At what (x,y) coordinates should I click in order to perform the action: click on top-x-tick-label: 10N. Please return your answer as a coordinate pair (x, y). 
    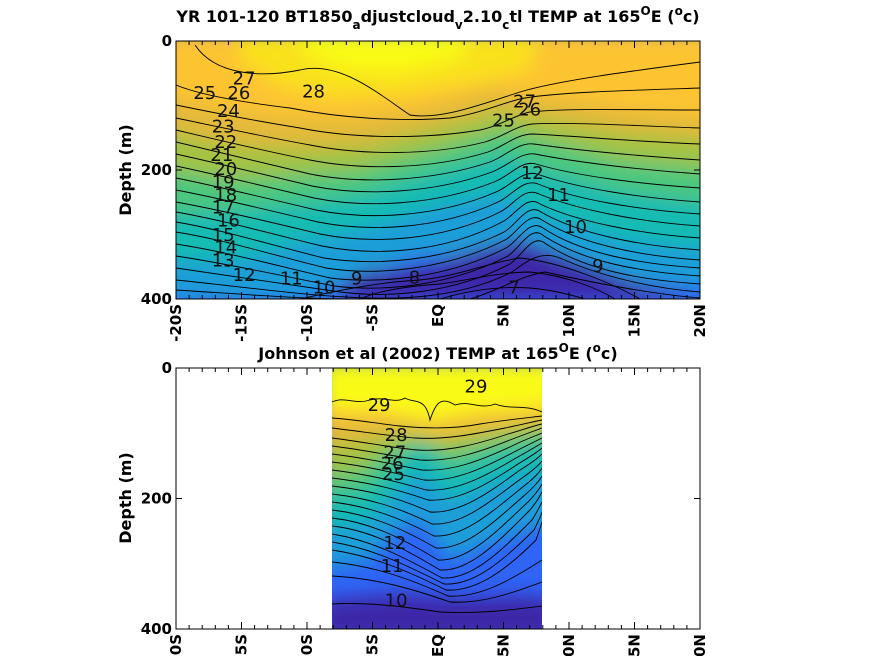
    Looking at the image, I should click on (569, 320).